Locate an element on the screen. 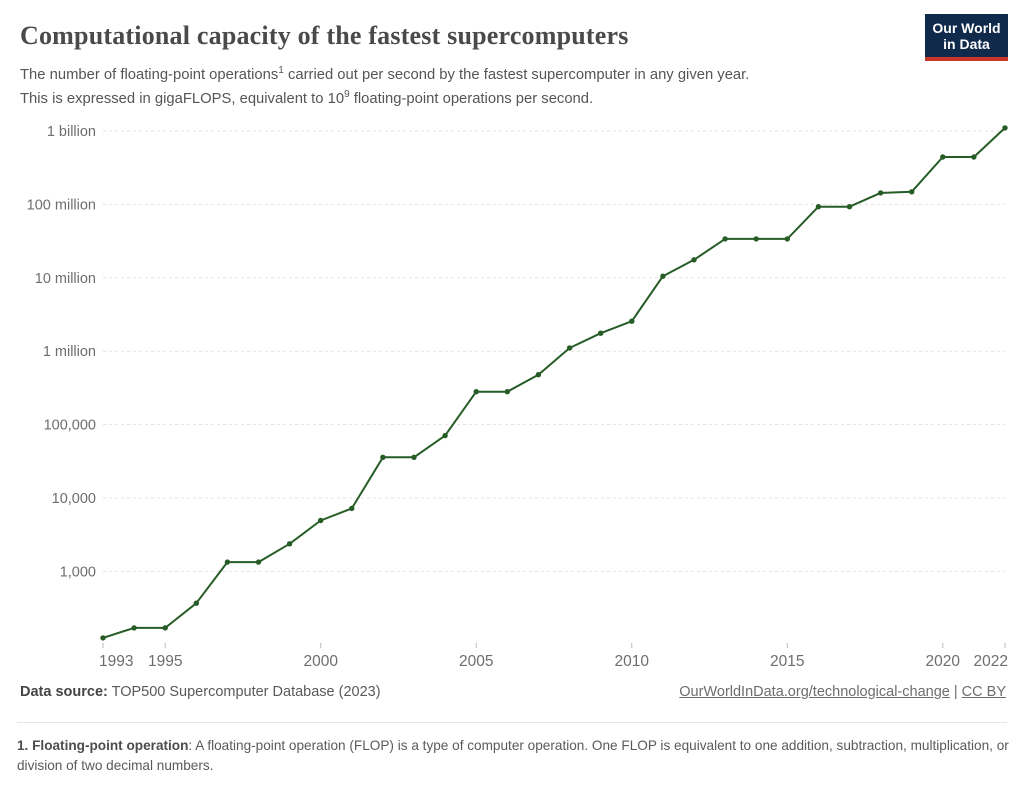 Image resolution: width=1024 pixels, height=797 pixels. owid-logo: Our World in Data is located at coordinates (966, 37).